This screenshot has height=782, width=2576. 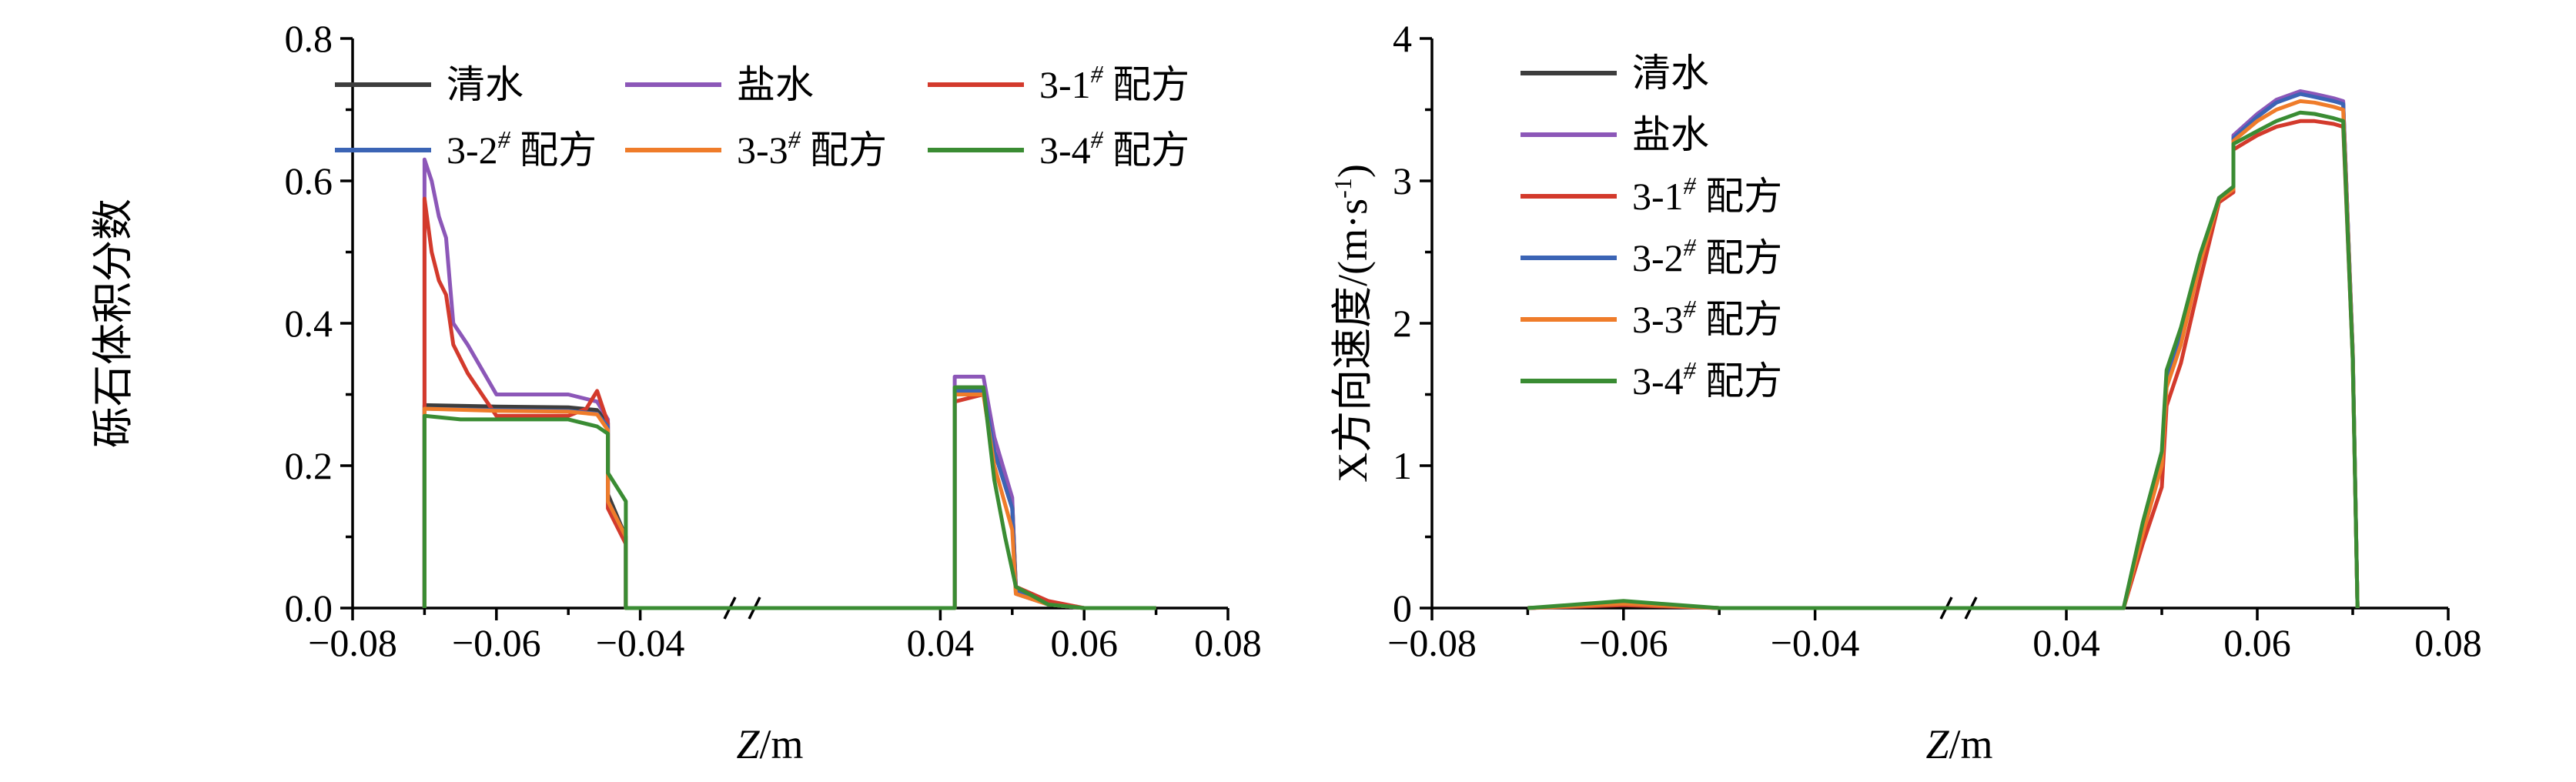 I want to click on series-line-3-4配方, so click(x=789, y=497).